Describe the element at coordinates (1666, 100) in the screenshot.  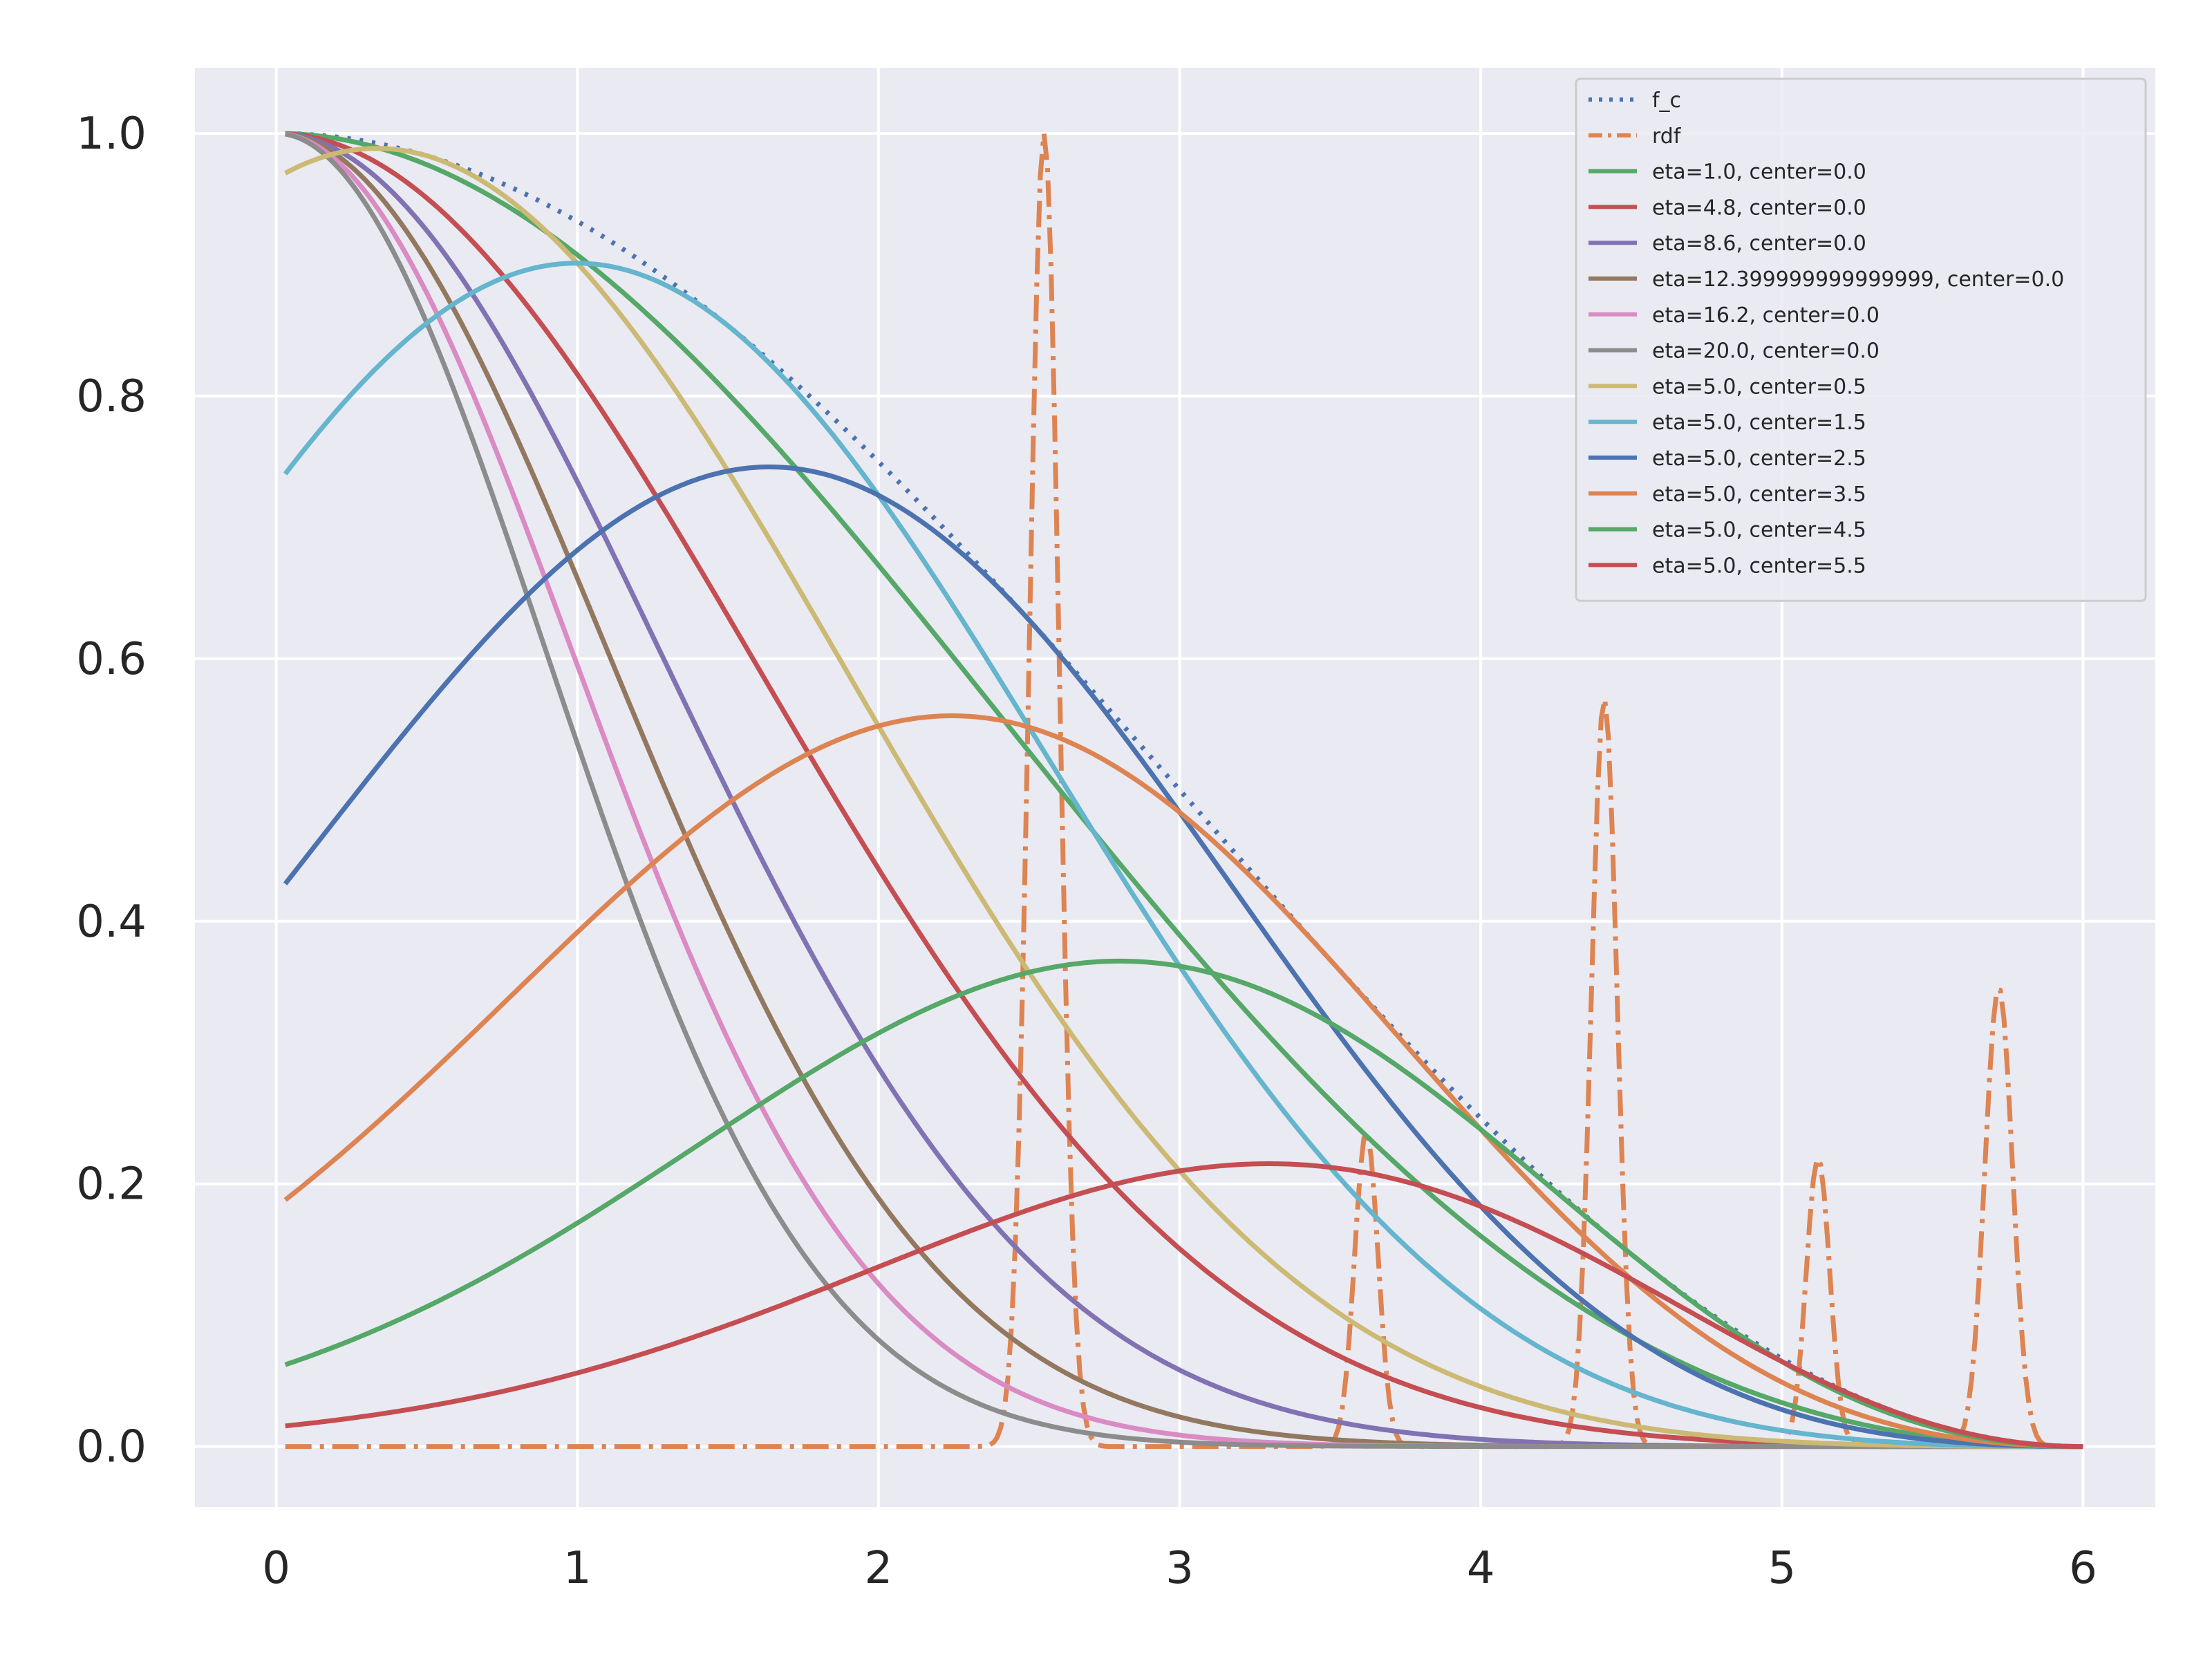
I see `legend-label: f_c` at that location.